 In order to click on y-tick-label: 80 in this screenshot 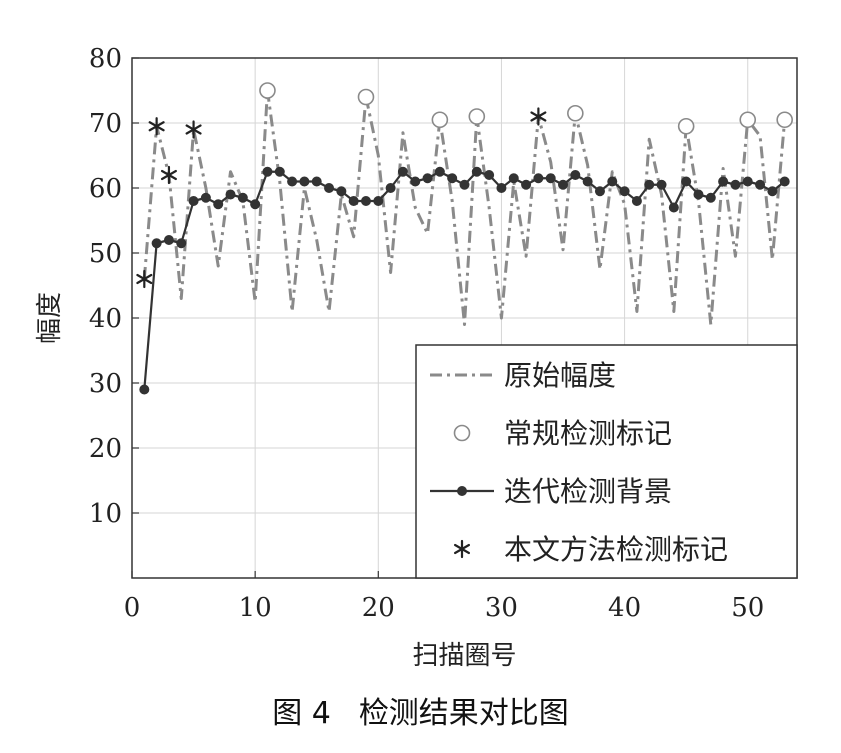, I will do `click(105, 59)`.